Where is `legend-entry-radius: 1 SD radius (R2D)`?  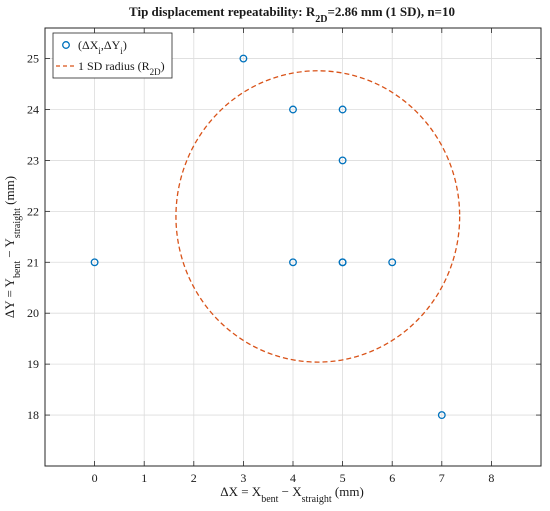 legend-entry-radius: 1 SD radius (R2D) is located at coordinates (121, 68).